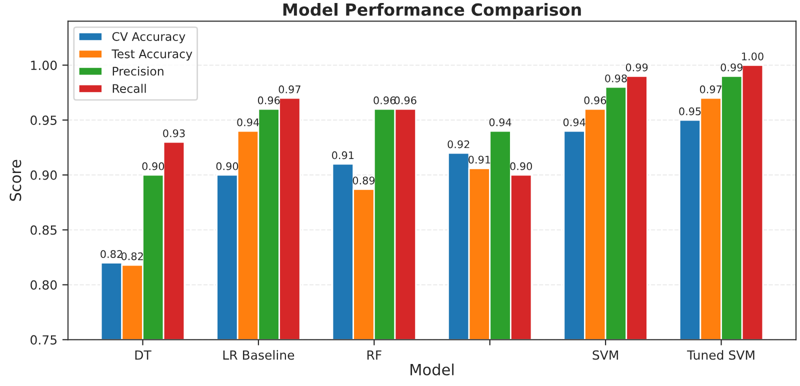  What do you see at coordinates (143, 355) in the screenshot?
I see `x-tick-label: DT` at bounding box center [143, 355].